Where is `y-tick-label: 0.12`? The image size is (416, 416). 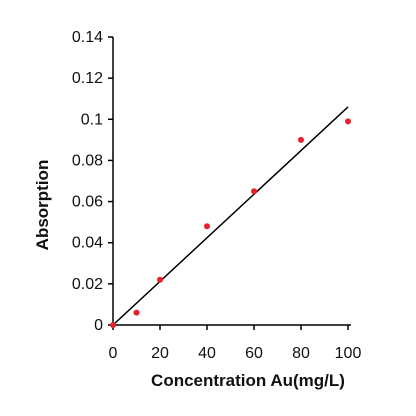 y-tick-label: 0.12 is located at coordinates (87, 78).